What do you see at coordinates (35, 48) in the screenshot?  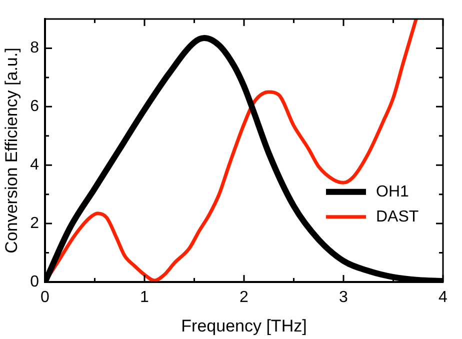 I see `y-tick-label: 8` at bounding box center [35, 48].